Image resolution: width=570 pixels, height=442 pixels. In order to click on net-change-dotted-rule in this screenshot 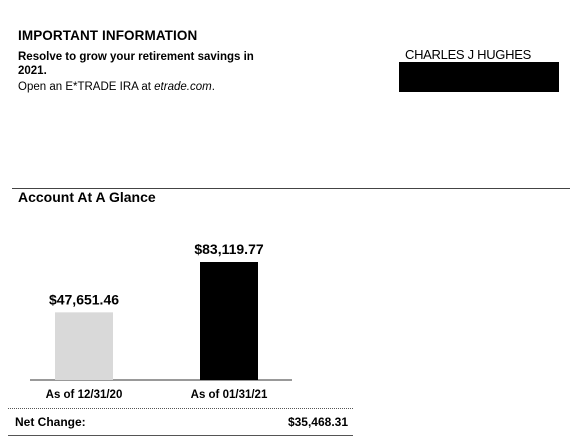, I will do `click(180, 408)`.